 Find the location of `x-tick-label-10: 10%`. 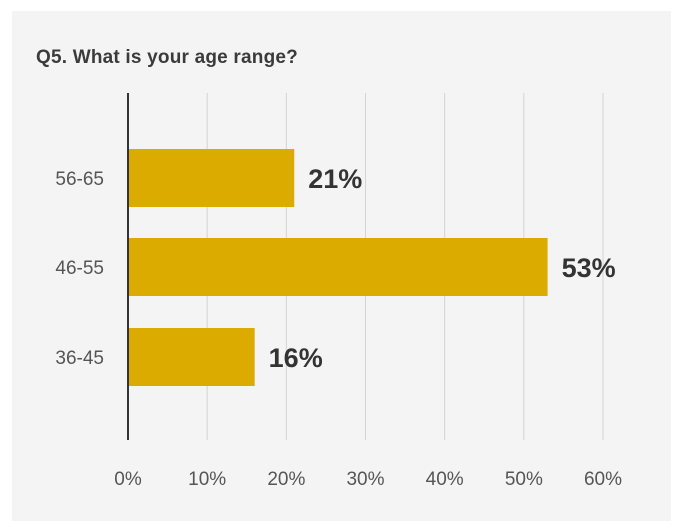

x-tick-label-10: 10% is located at coordinates (207, 479).